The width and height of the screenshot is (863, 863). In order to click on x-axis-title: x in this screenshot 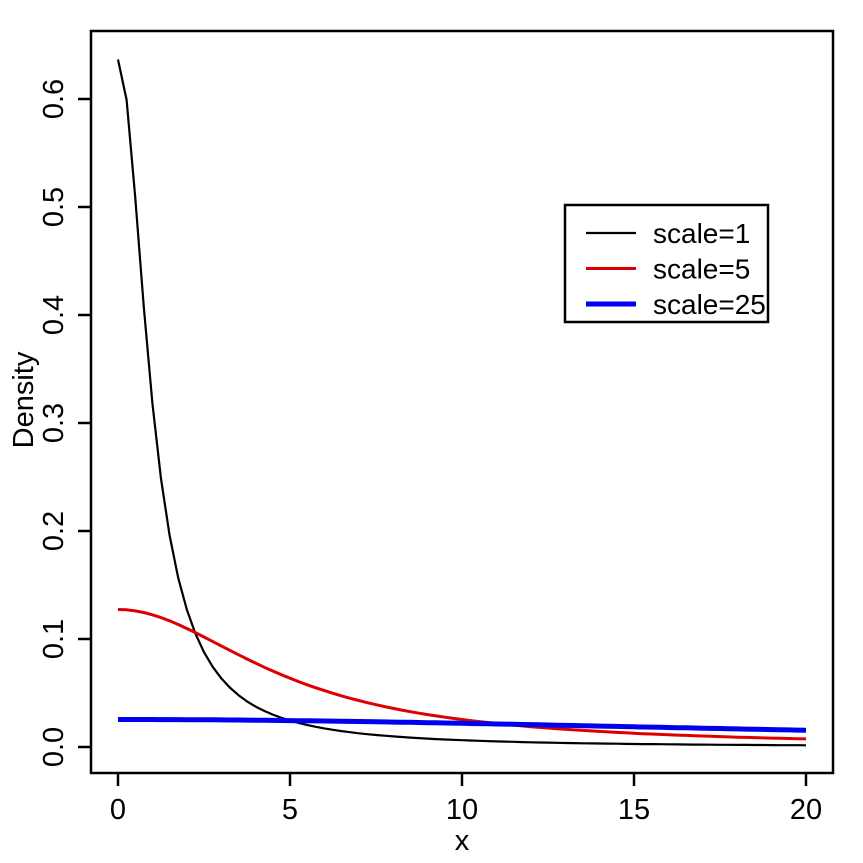, I will do `click(462, 841)`.